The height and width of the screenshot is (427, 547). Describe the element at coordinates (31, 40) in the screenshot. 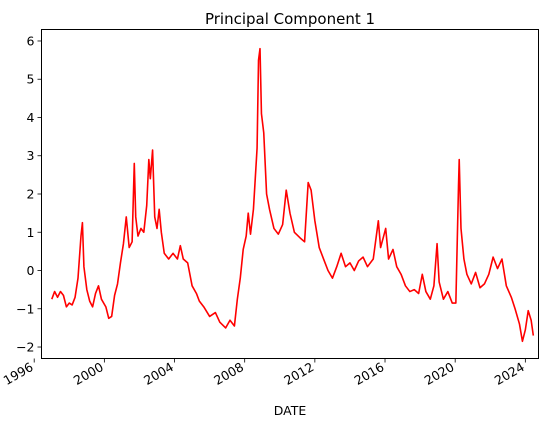

I see `y-tick-label-8: 6` at that location.